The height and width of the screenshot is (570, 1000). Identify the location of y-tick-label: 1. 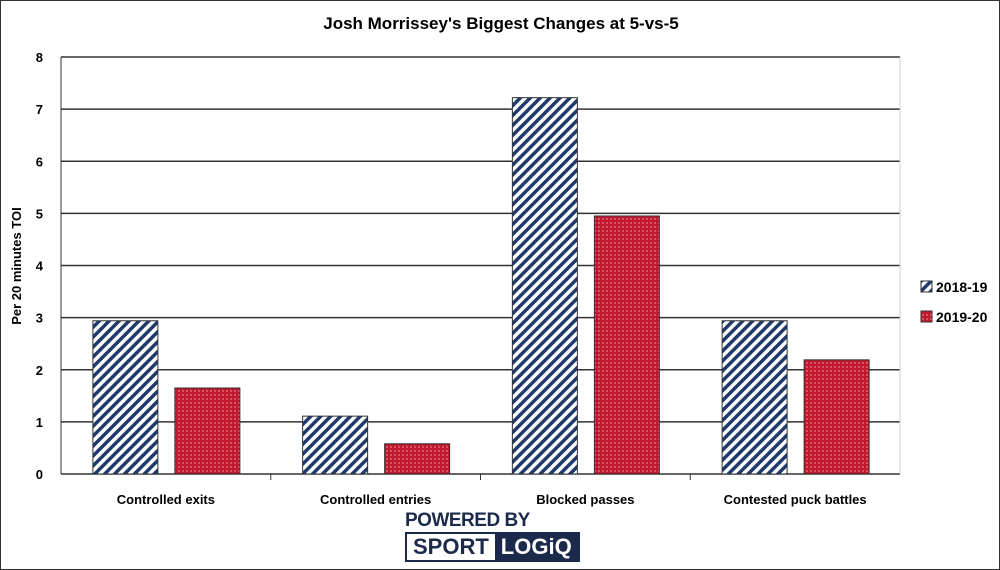
(39, 422).